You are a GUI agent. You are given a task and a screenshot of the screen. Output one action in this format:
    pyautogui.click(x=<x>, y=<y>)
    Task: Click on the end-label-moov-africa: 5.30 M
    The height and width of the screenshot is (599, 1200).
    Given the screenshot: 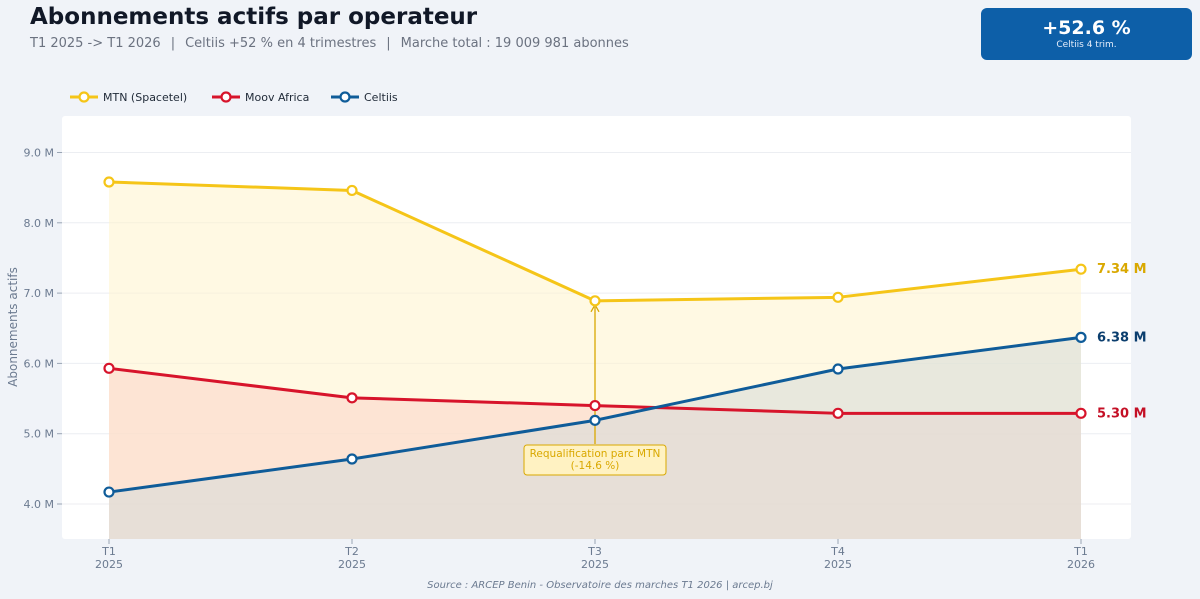 What is the action you would take?
    pyautogui.click(x=1122, y=413)
    